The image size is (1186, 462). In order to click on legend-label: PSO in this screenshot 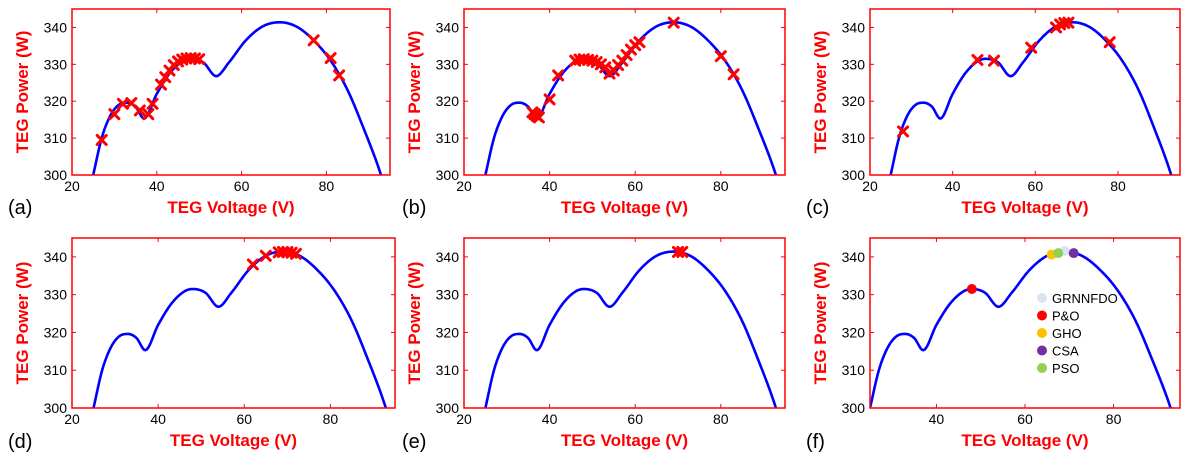, I will do `click(1065, 368)`.